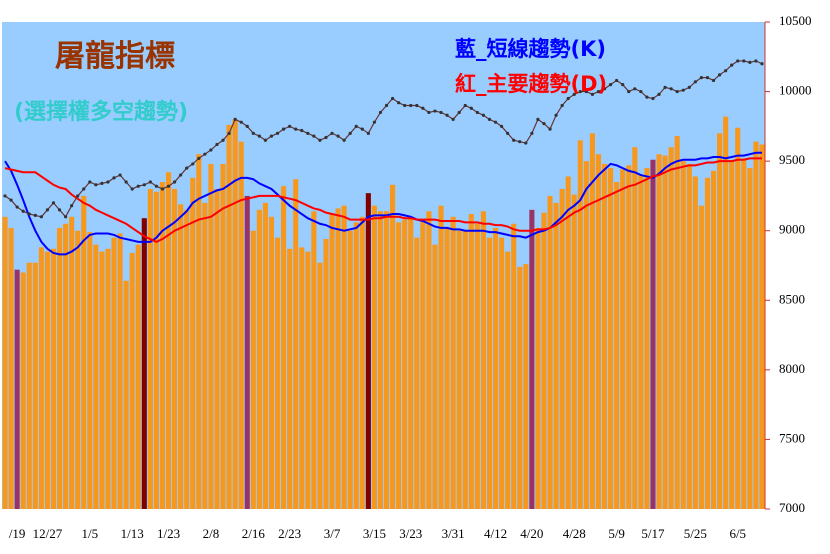  What do you see at coordinates (792, 507) in the screenshot?
I see `y-tick-label: 7000` at bounding box center [792, 507].